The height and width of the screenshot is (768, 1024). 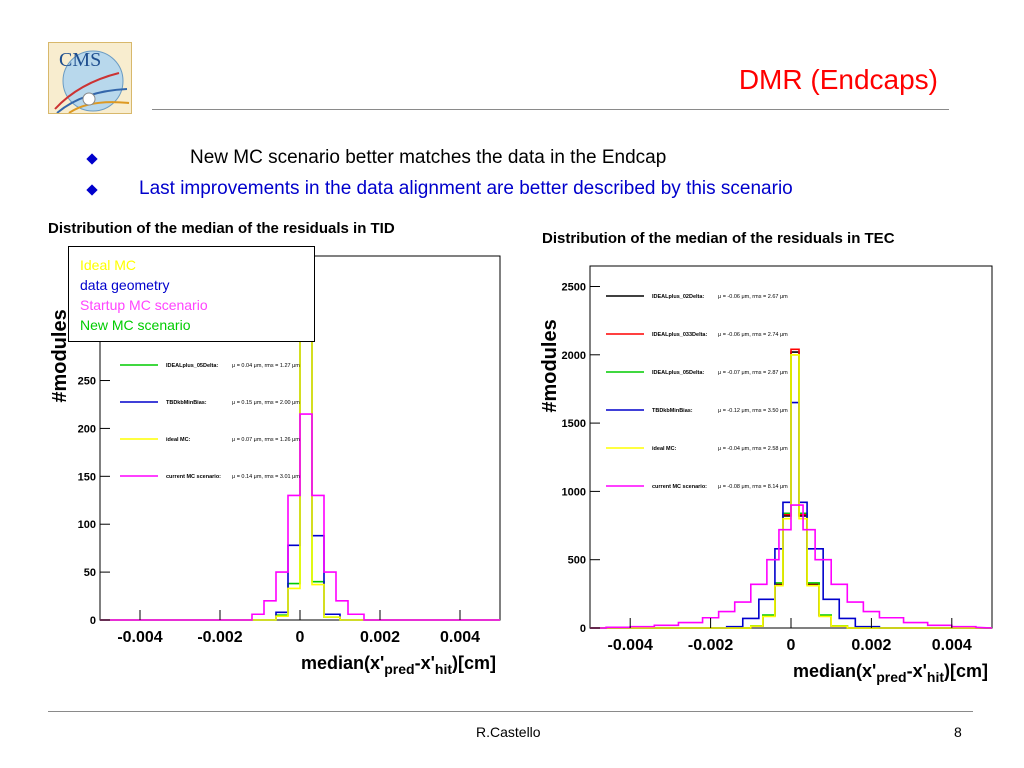 I want to click on legend-stats-4: μ = -0.04 μm, rms = 2.58 μm, so click(x=753, y=449).